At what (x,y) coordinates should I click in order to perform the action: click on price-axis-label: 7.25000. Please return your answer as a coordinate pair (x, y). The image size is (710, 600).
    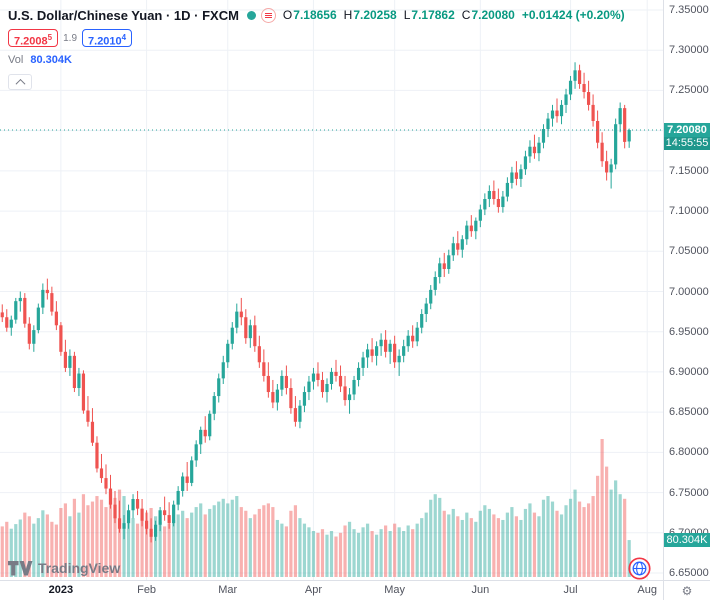
    Looking at the image, I should click on (689, 90).